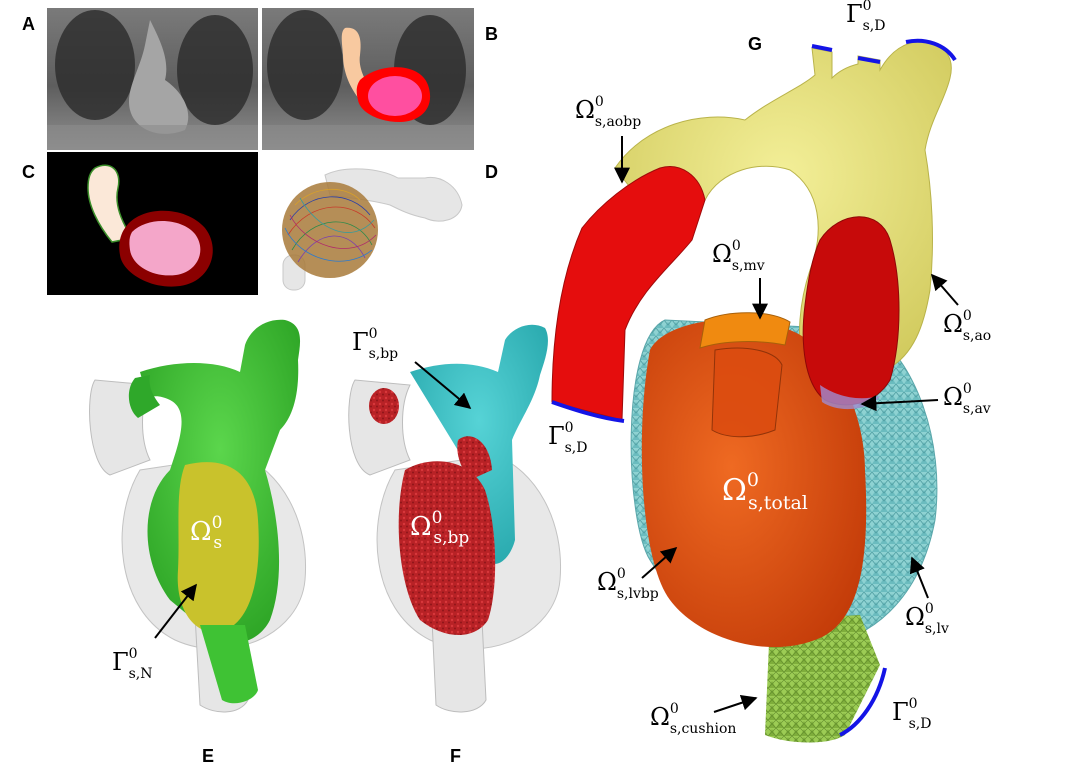 This screenshot has width=1066, height=773. Describe the element at coordinates (474, 458) in the screenshot. I see `red-valve-bp` at that location.